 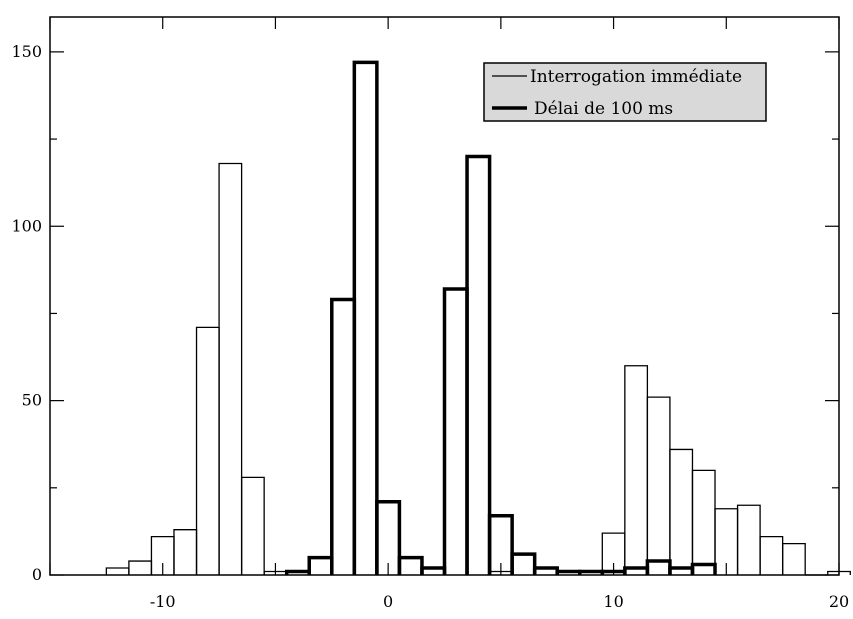 I want to click on y-tick-label-0: 0, so click(x=37, y=574).